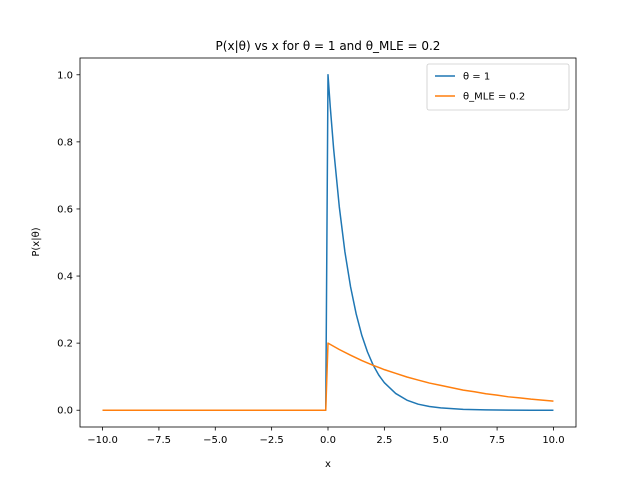 This screenshot has width=640, height=480. I want to click on y-tick-label: 0.2, so click(65, 344).